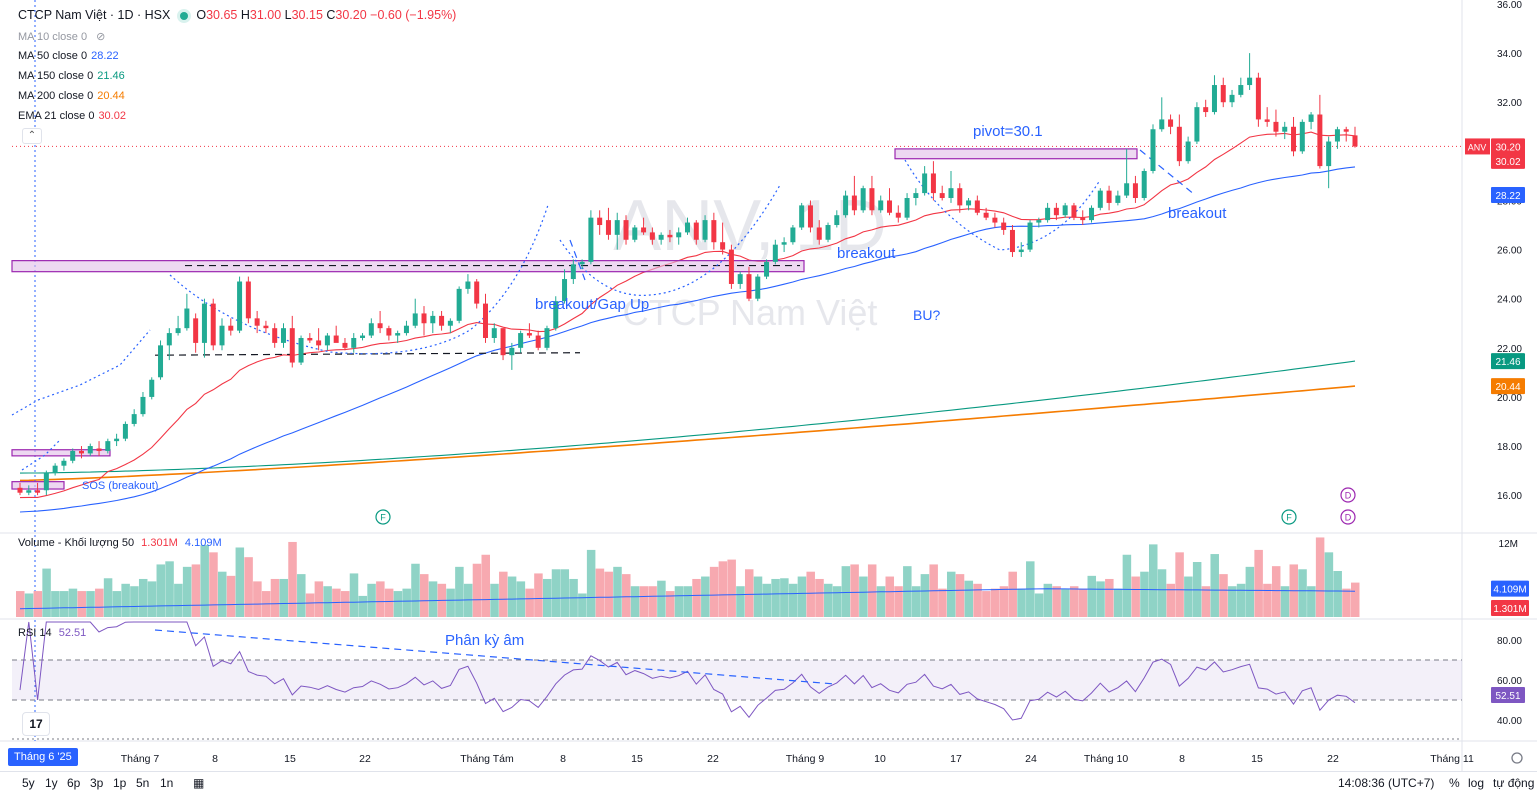  Describe the element at coordinates (1348, 495) in the screenshot. I see `dividend-marker-d` at that location.